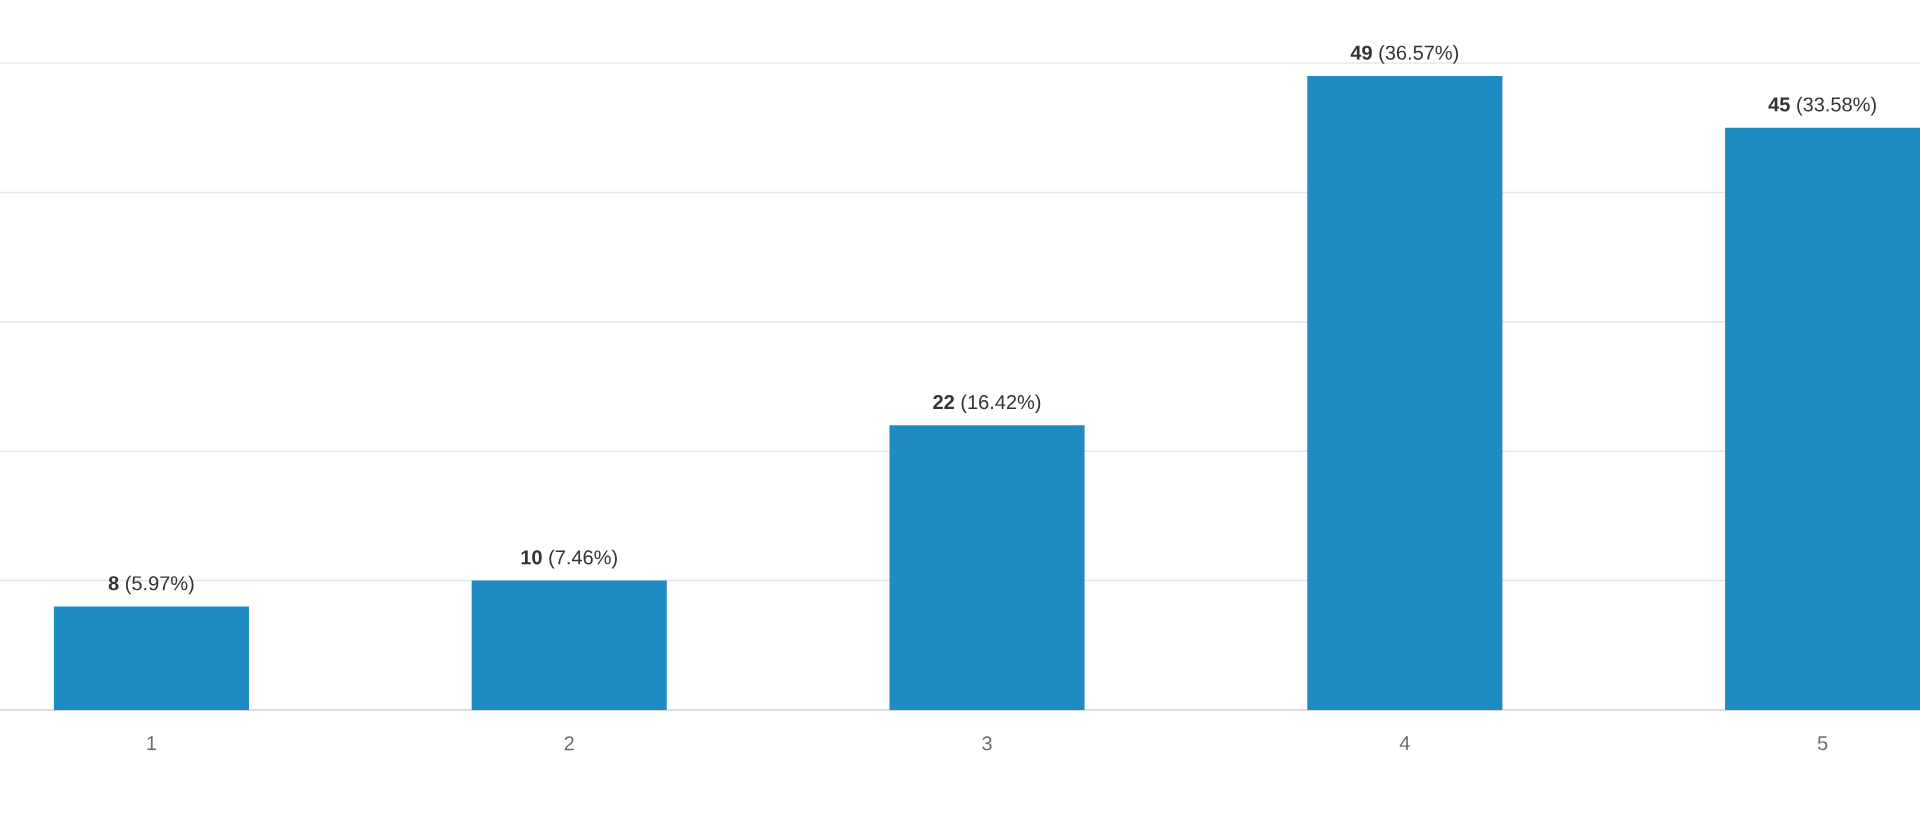  What do you see at coordinates (569, 743) in the screenshot?
I see `x-tick-label: 2` at bounding box center [569, 743].